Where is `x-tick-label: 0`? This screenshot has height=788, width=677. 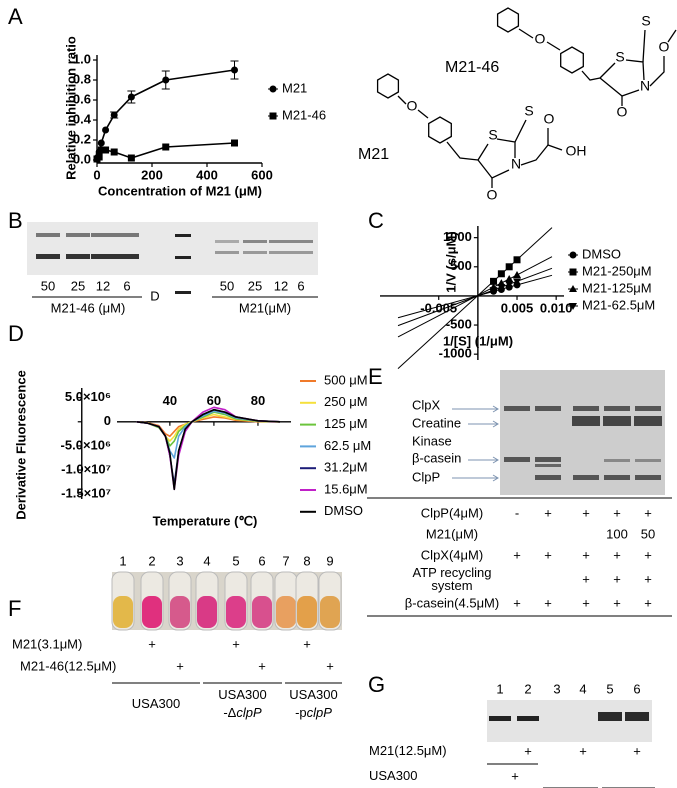
x-tick-label: 0 is located at coordinates (96, 174).